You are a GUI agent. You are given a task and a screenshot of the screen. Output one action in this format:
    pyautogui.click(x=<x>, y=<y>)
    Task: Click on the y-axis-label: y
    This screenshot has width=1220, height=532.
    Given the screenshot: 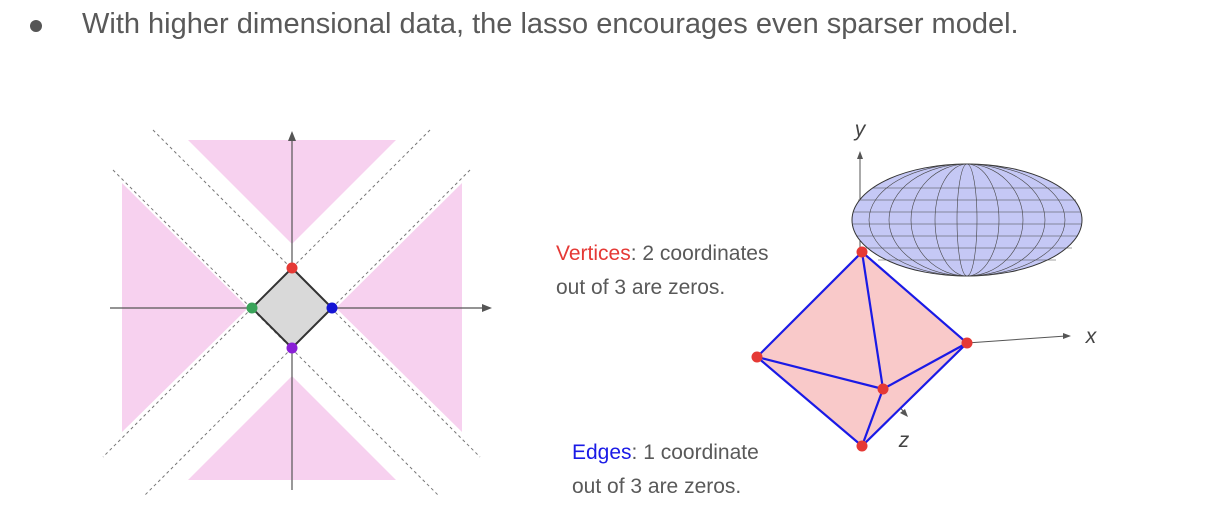 What is the action you would take?
    pyautogui.click(x=860, y=129)
    